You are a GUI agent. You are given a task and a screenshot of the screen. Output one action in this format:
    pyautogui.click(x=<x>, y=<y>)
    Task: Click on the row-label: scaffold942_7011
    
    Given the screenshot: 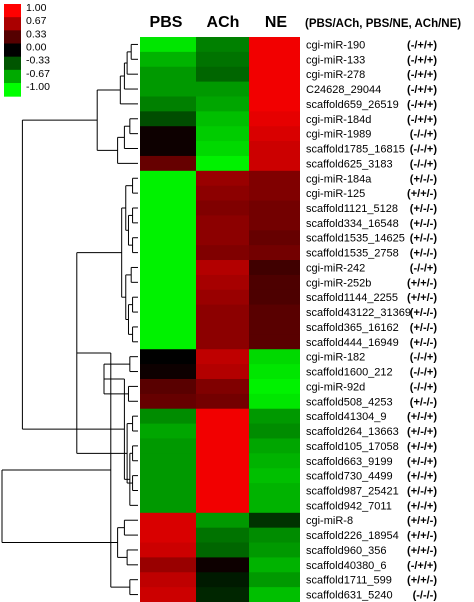 What is the action you would take?
    pyautogui.click(x=349, y=506)
    